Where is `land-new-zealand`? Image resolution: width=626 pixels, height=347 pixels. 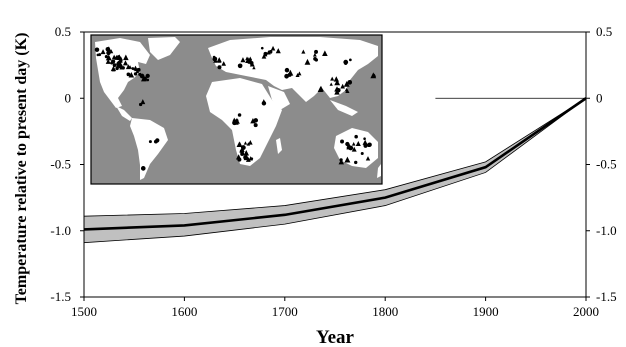 land-new-zealand is located at coordinates (379, 171).